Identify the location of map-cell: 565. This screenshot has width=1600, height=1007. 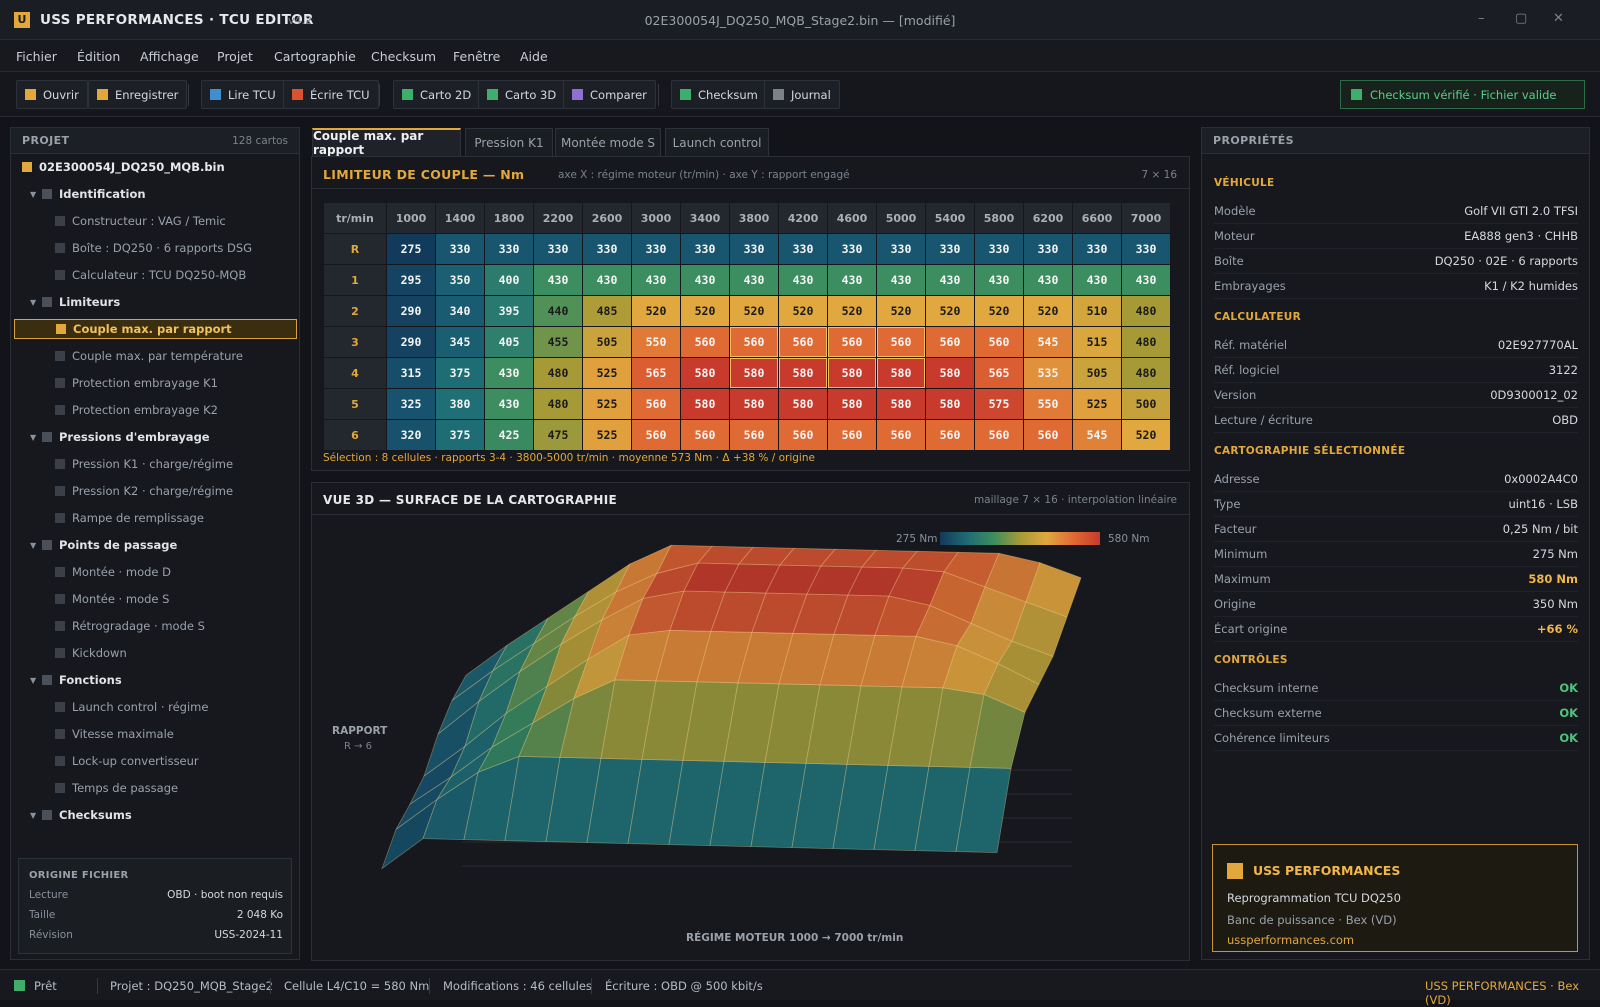
(656, 373).